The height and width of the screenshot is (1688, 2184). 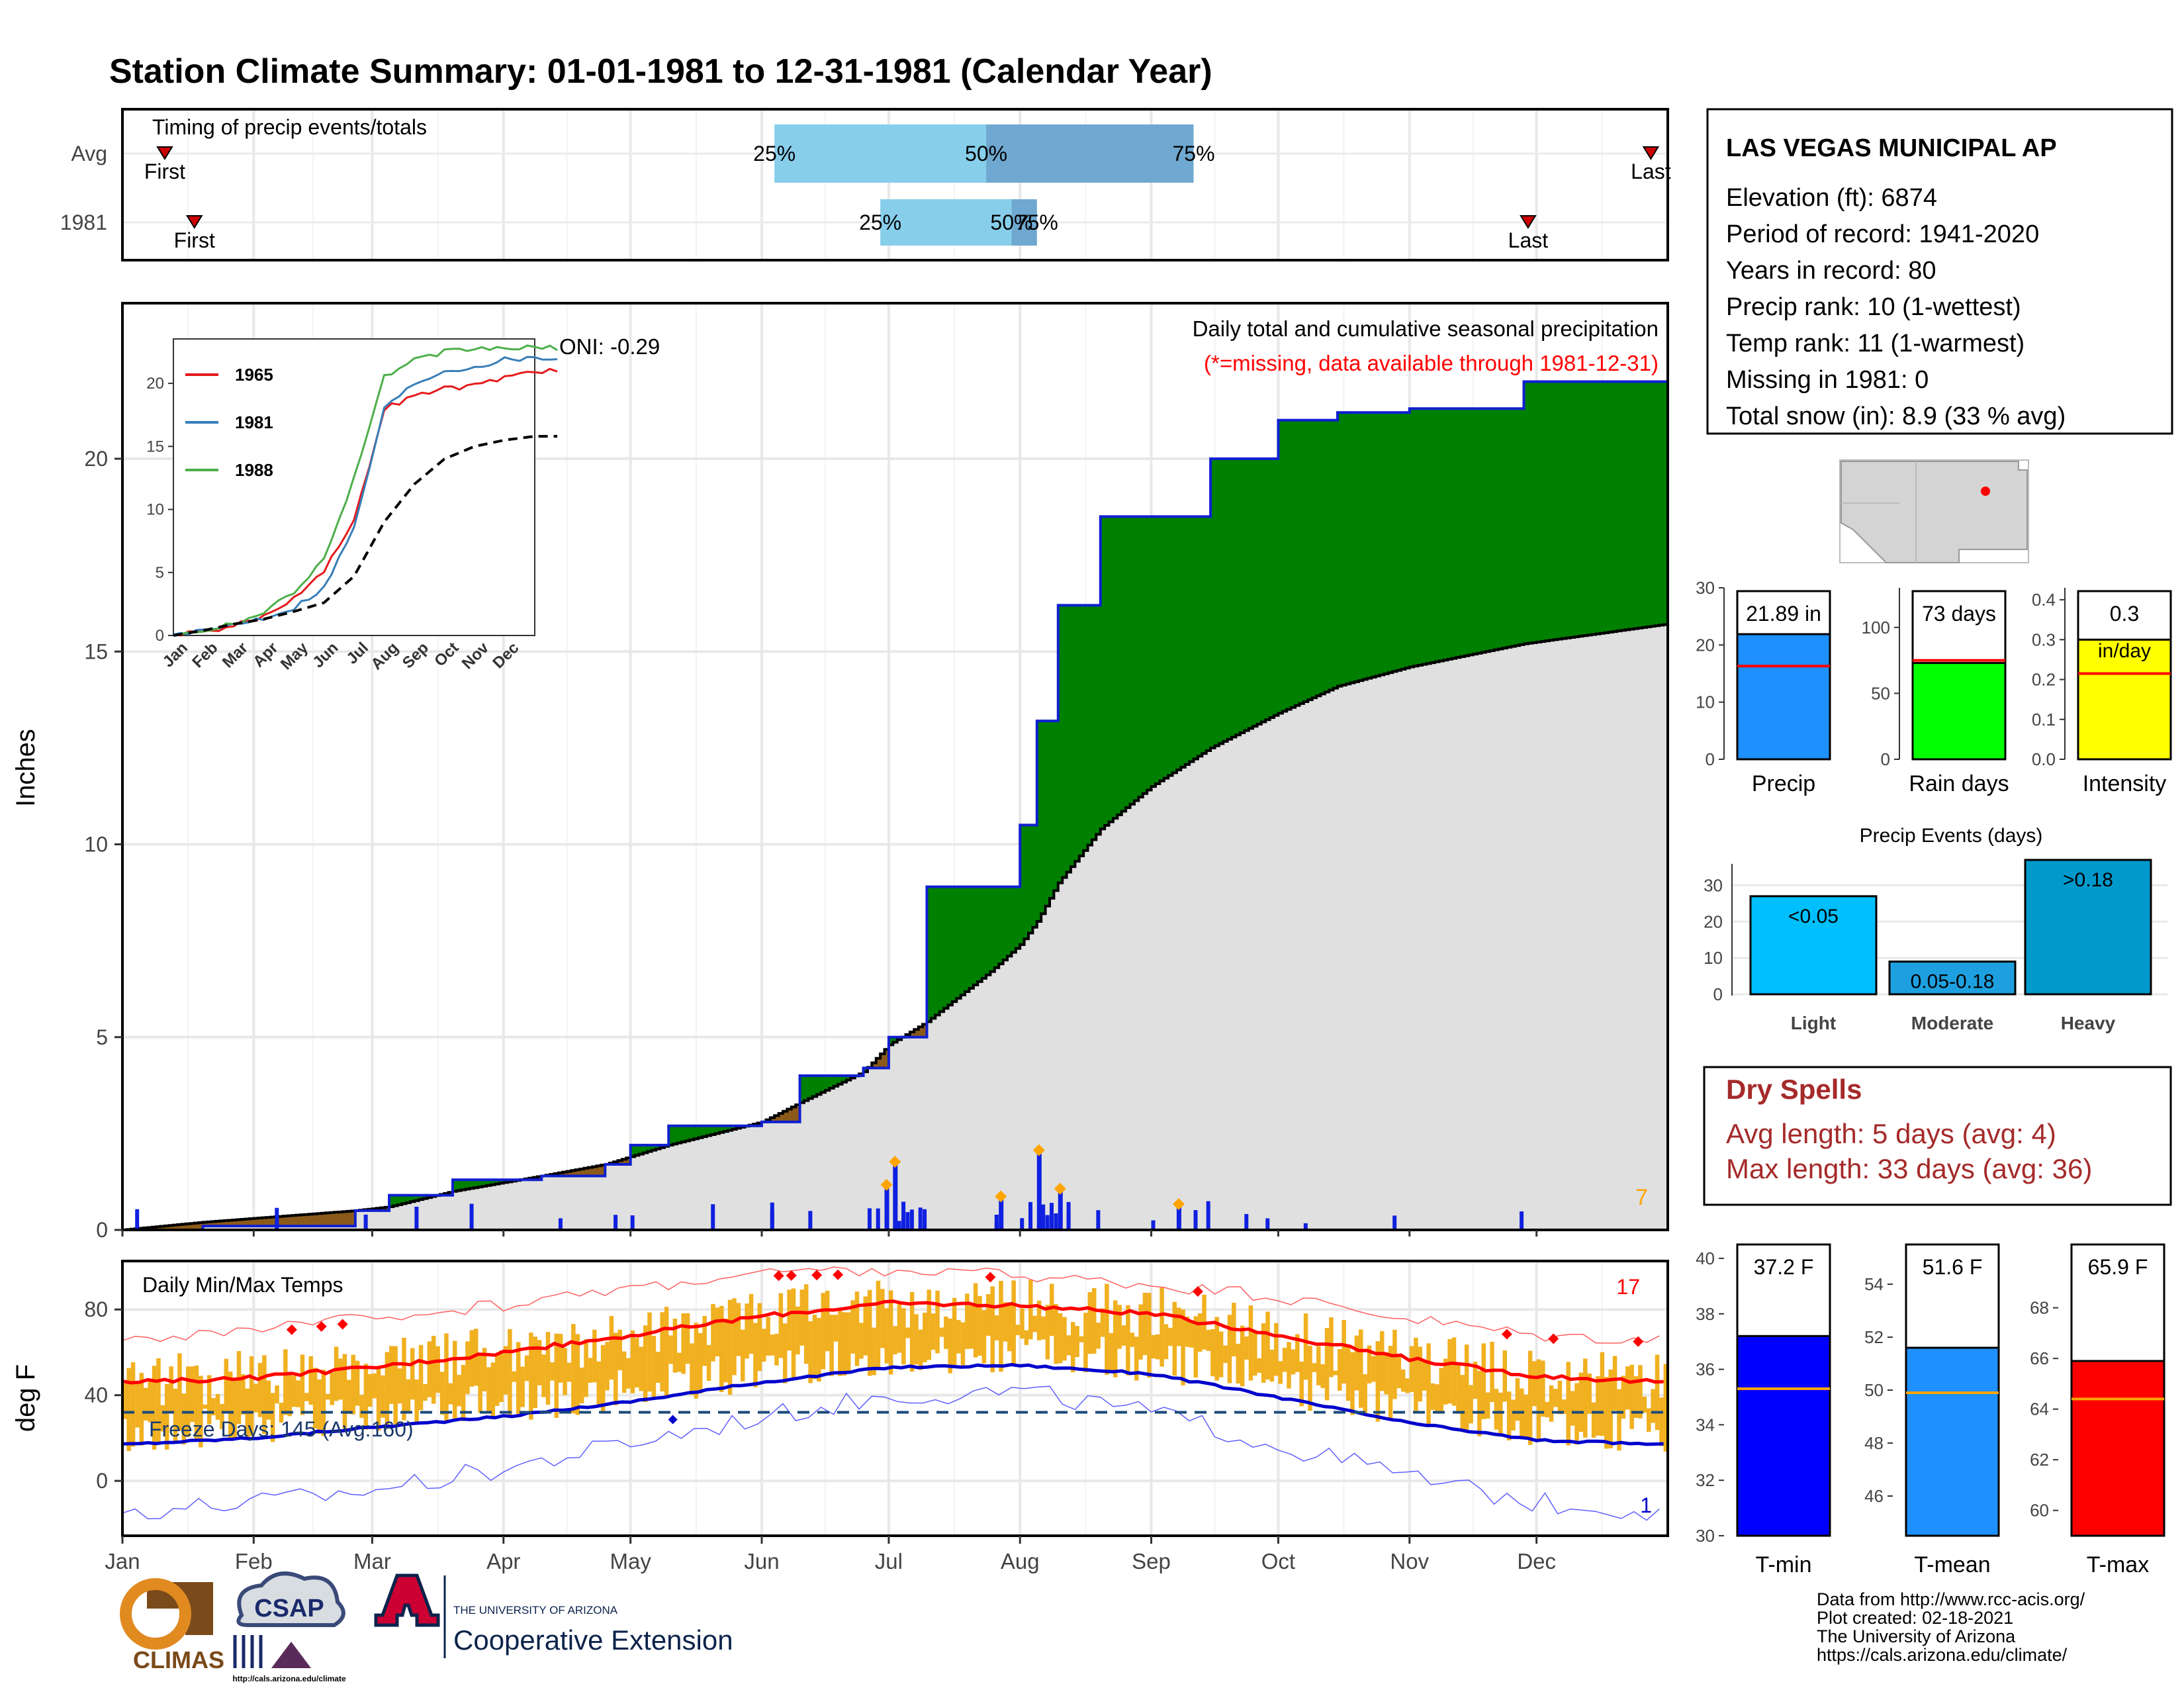 What do you see at coordinates (2044, 719) in the screenshot?
I see `summary-tick-label: 0.1` at bounding box center [2044, 719].